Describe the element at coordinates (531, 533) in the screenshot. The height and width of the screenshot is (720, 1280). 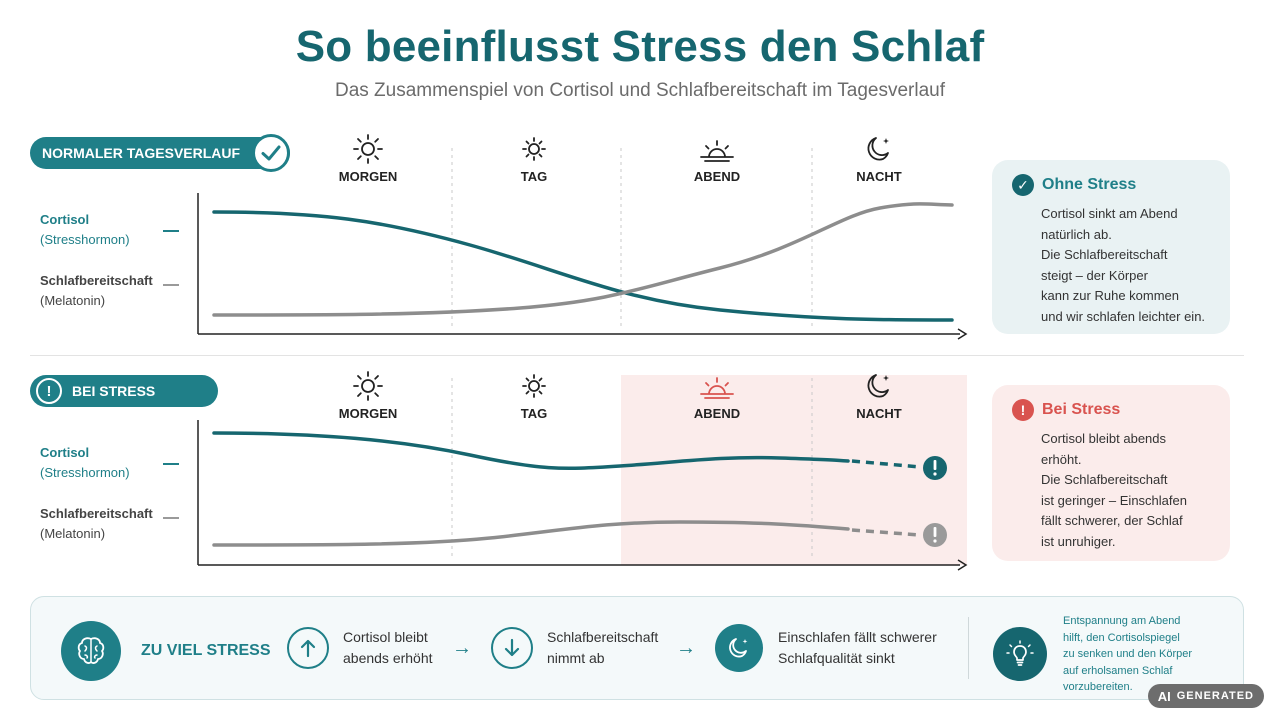
I see `stress-sleep-curve` at that location.